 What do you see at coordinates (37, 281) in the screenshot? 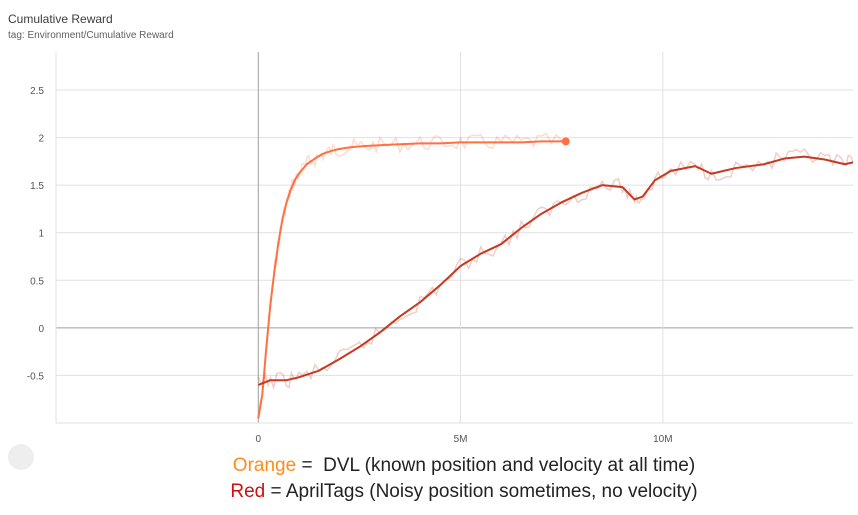
I see `y-tick-label: 0.5` at bounding box center [37, 281].